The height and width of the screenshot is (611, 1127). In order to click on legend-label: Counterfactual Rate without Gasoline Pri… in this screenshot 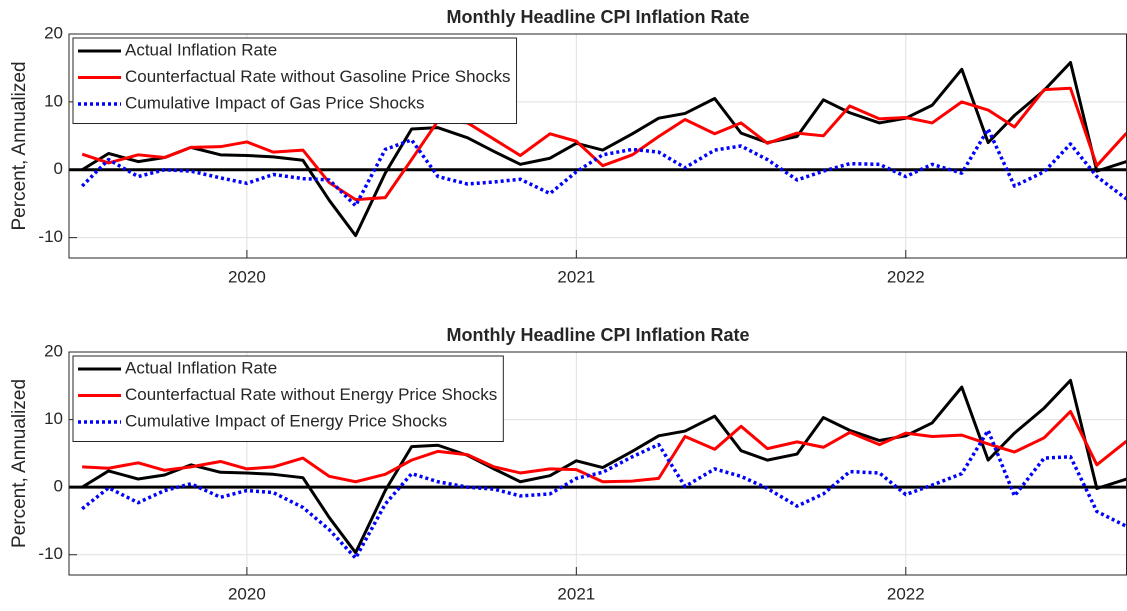, I will do `click(318, 76)`.